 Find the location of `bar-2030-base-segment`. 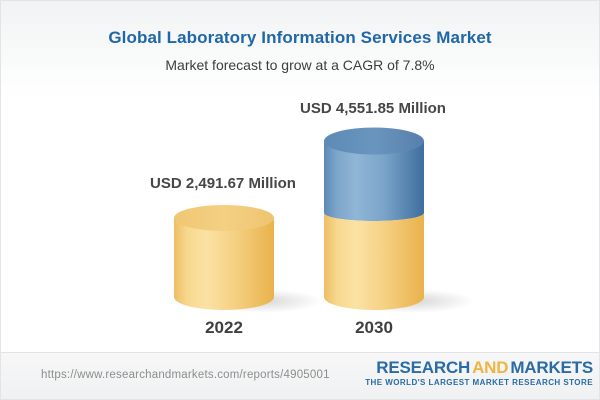

bar-2030-base-segment is located at coordinates (374, 261).